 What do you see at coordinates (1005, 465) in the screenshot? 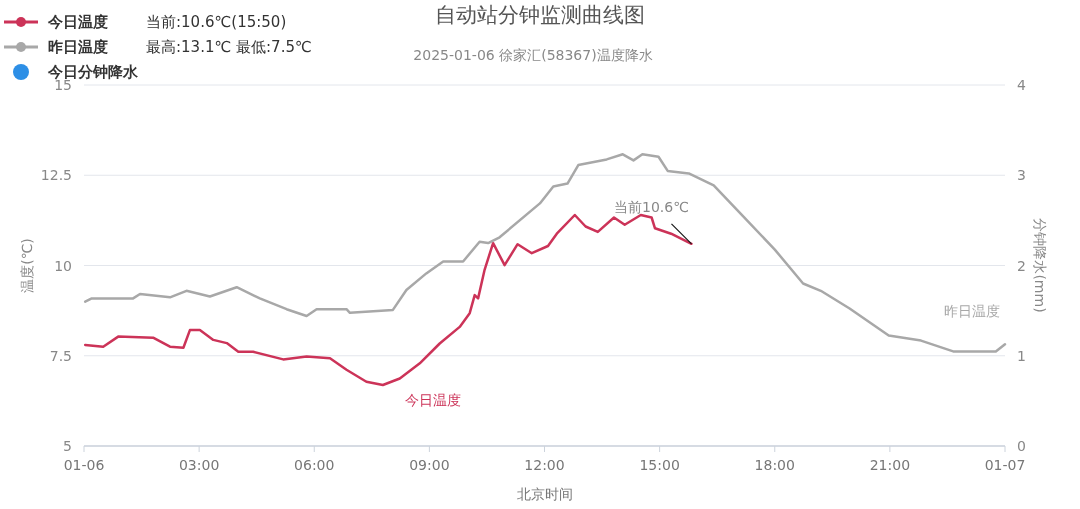
I see `x-tick-label: 01-07` at bounding box center [1005, 465].